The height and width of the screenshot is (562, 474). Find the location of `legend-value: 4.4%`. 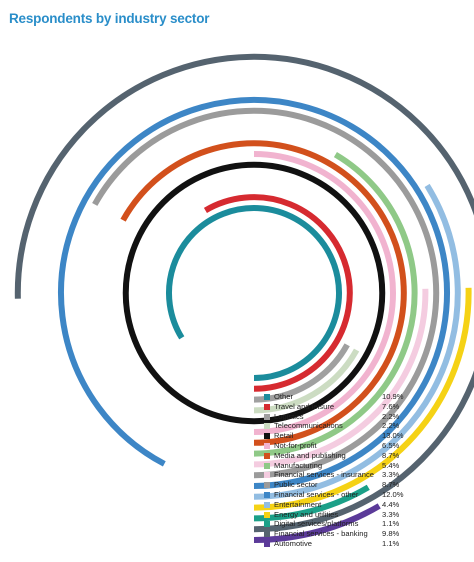

legend-value: 4.4% is located at coordinates (391, 504).